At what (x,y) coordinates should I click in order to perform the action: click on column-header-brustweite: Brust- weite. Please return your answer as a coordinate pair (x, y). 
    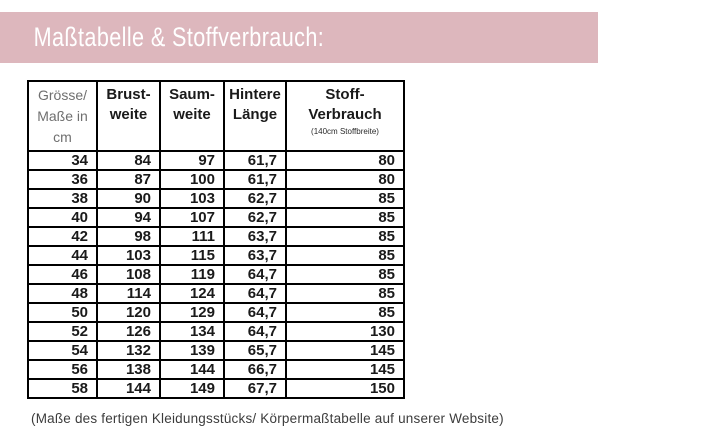
    Looking at the image, I should click on (128, 116).